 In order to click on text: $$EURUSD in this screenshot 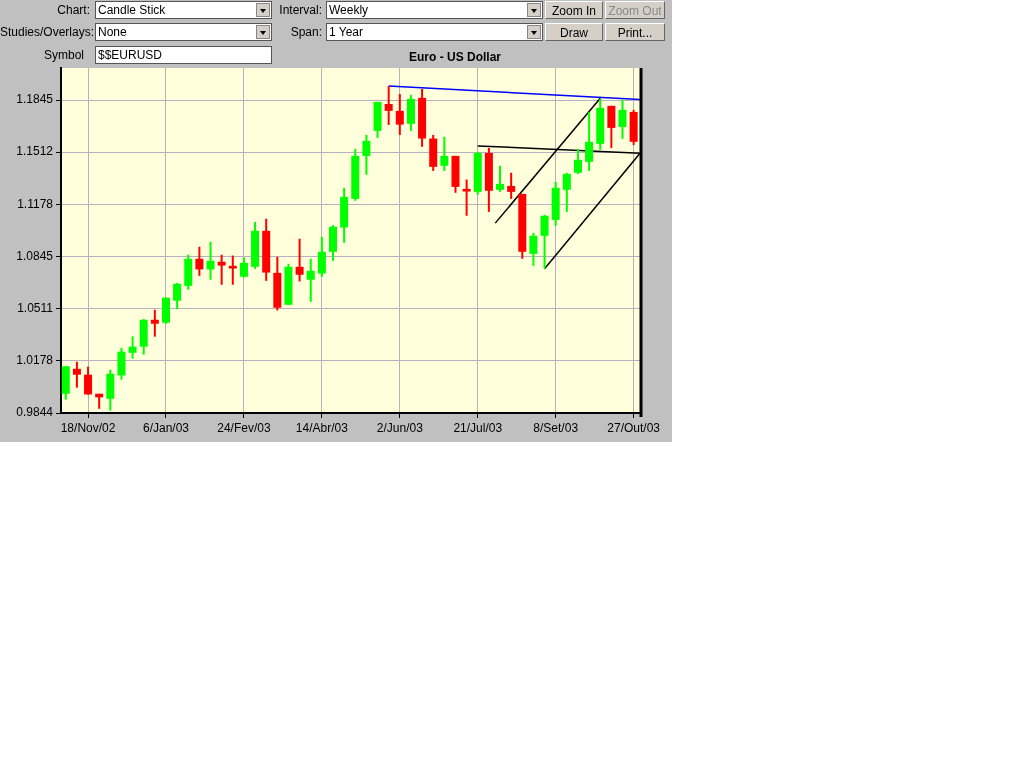, I will do `click(183, 55)`.